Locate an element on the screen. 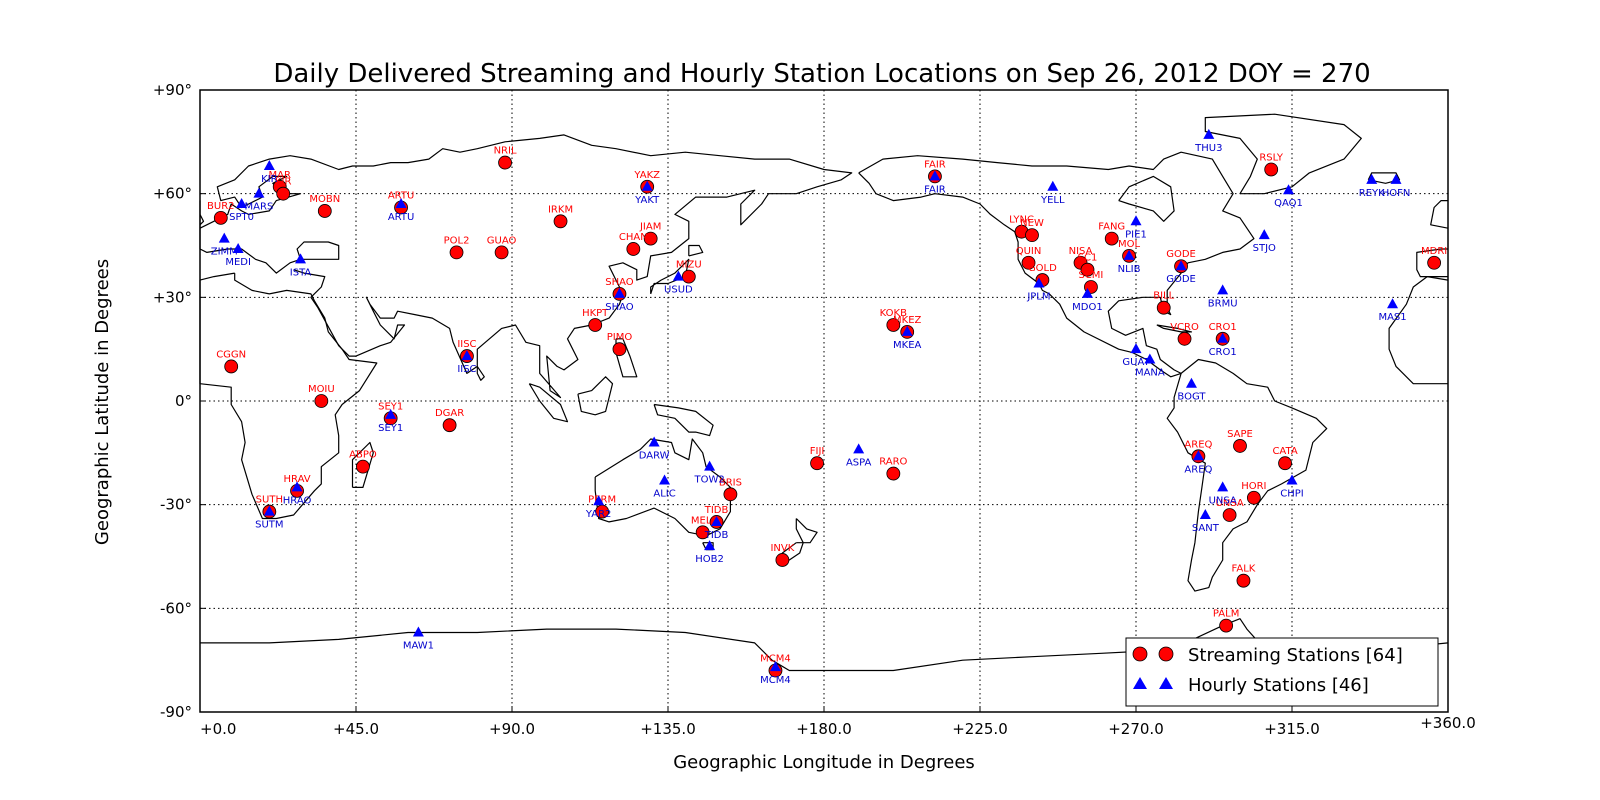 This screenshot has height=800, width=1600. x-axis-label: Geographic Longitude in Degrees is located at coordinates (824, 762).